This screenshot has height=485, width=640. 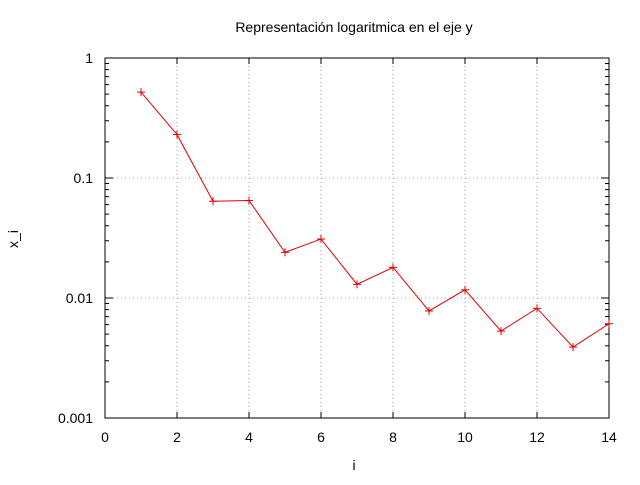 I want to click on y-tick-label: 0.01, so click(x=79, y=298).